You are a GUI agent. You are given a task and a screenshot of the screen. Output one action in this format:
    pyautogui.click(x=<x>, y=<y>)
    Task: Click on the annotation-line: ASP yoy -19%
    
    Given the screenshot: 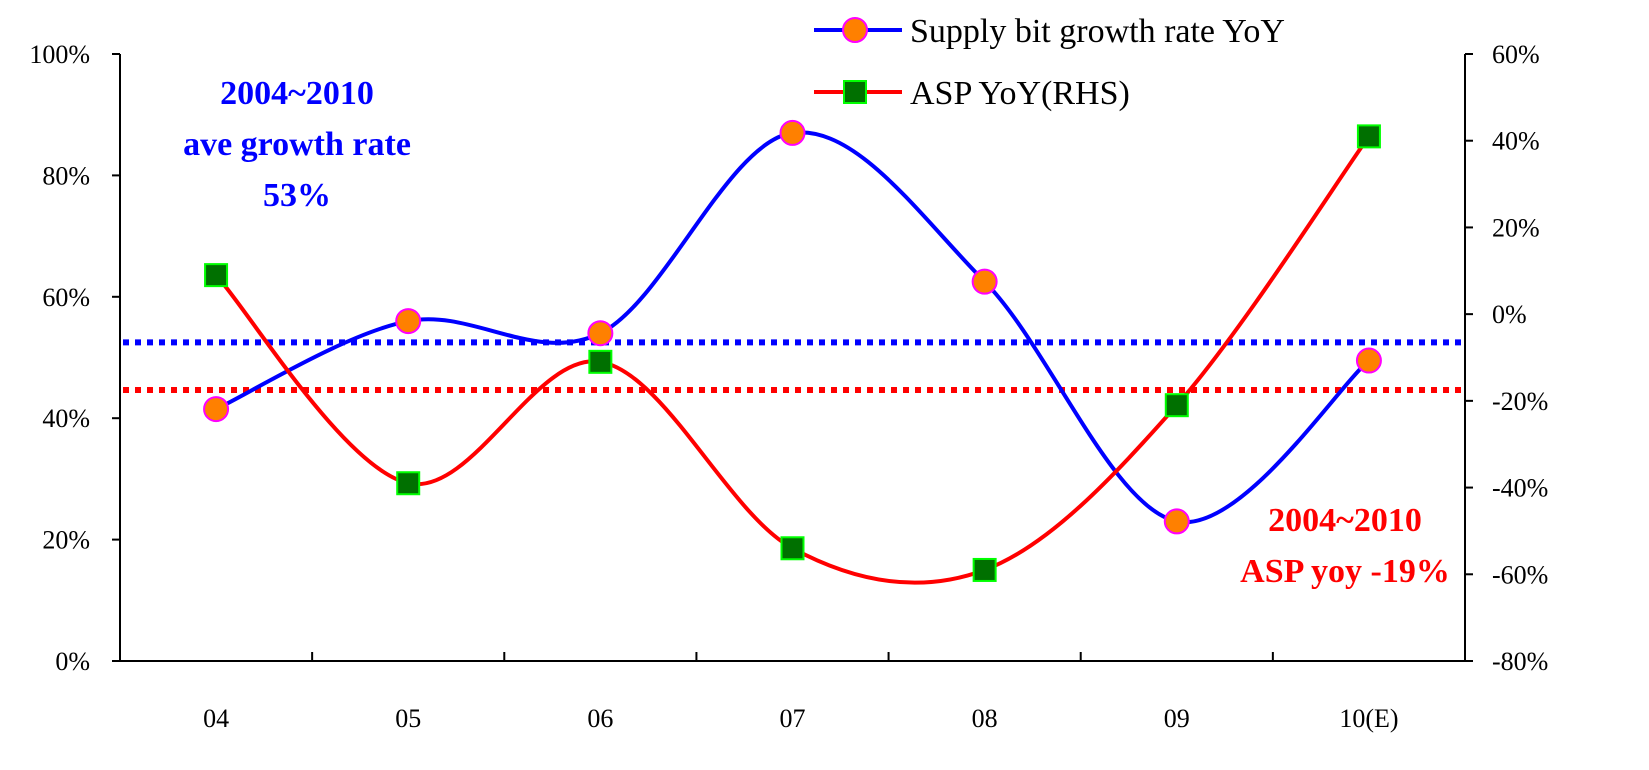 What is the action you would take?
    pyautogui.click(x=1345, y=571)
    